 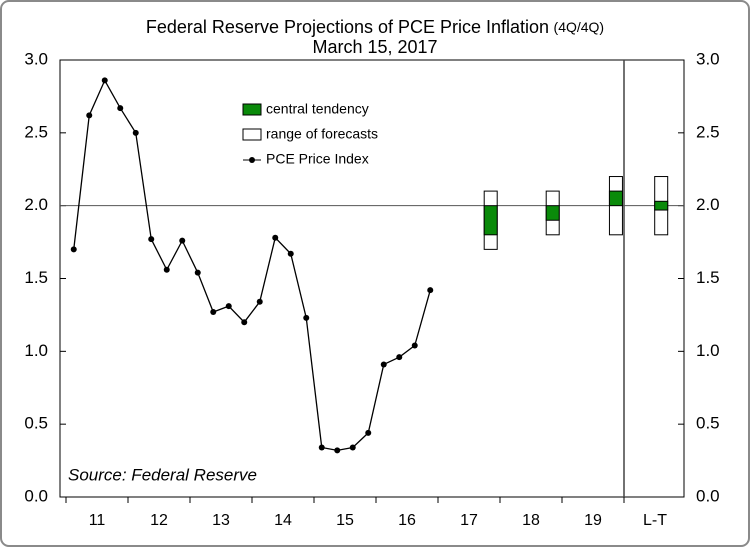 I want to click on x-tick-label: 18, so click(x=531, y=520).